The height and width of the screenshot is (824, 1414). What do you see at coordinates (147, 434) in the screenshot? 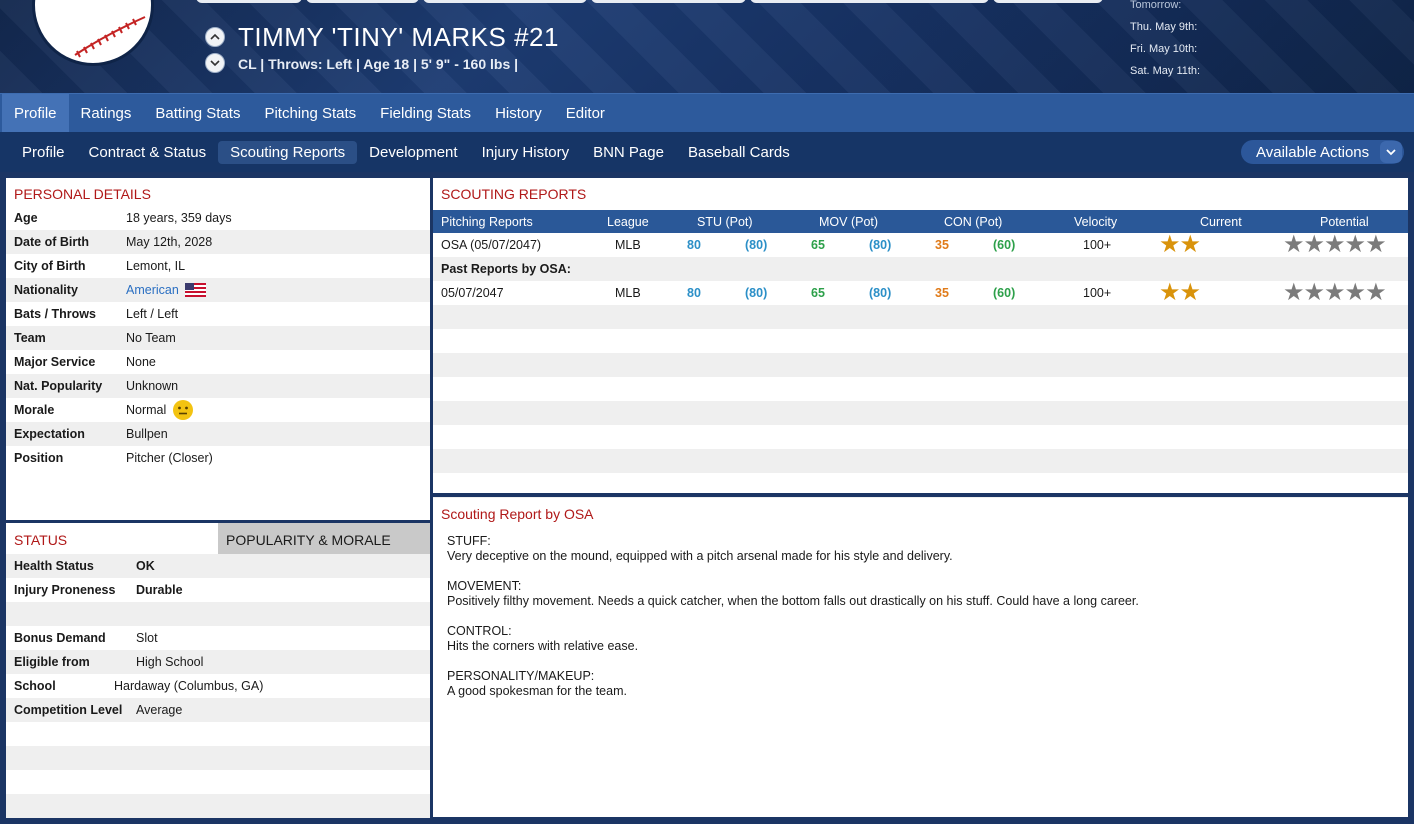
I see `detail-value: Bullpen` at bounding box center [147, 434].